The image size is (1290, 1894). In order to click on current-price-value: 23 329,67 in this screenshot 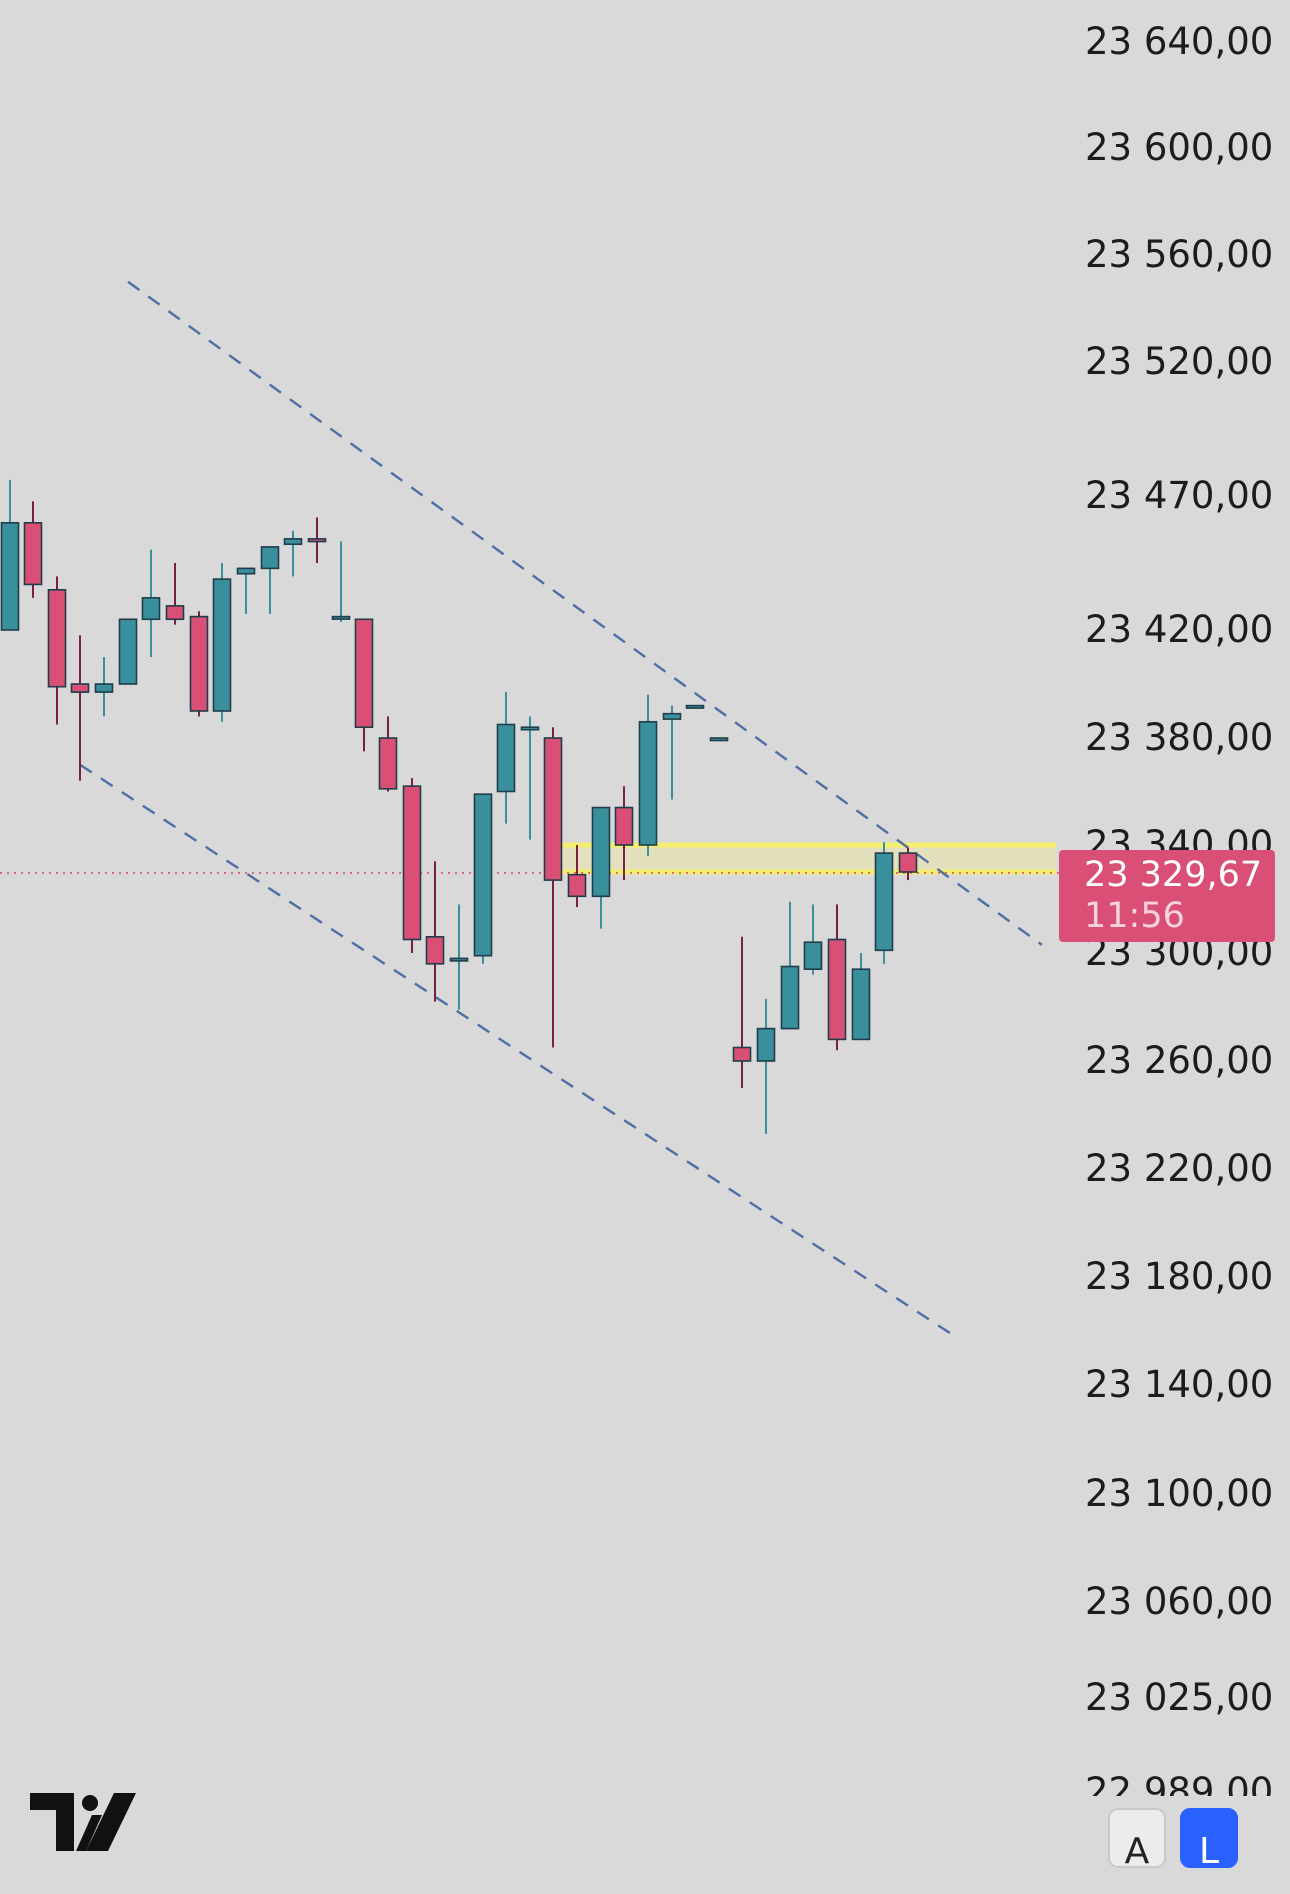, I will do `click(1173, 875)`.